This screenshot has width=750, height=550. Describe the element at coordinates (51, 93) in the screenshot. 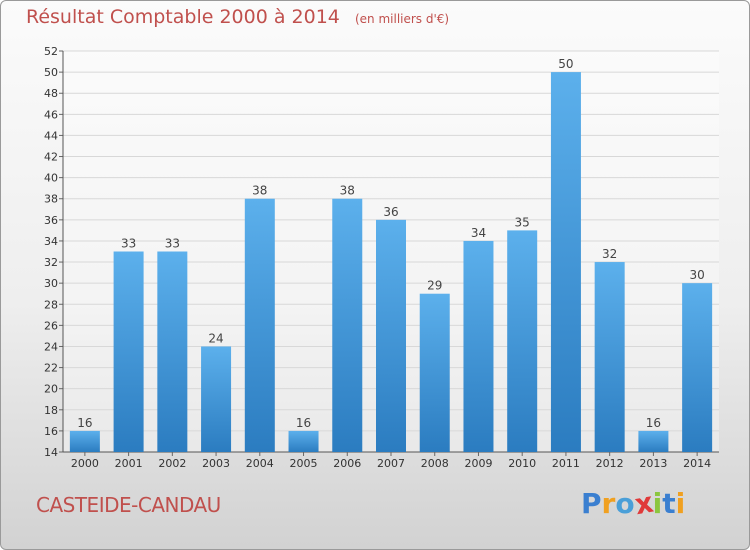

I see `y-tick-label: 48` at that location.